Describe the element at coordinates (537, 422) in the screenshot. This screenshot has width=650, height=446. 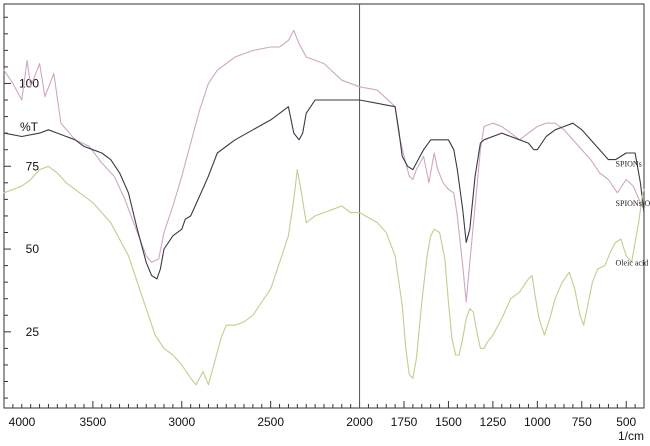
I see `x-tick-label: 1000` at that location.